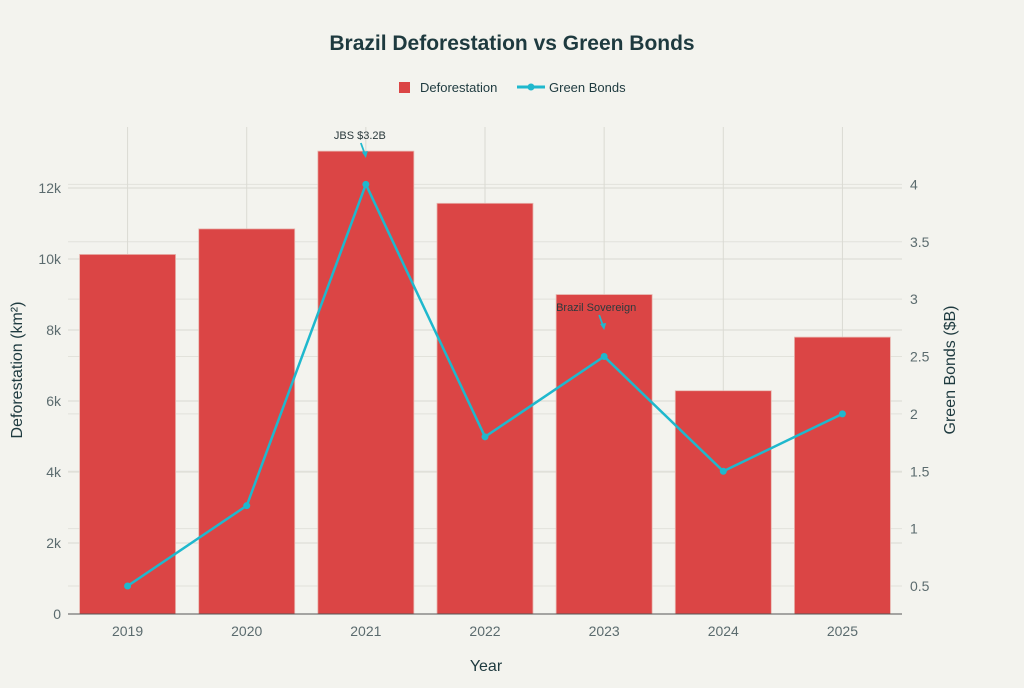  Describe the element at coordinates (596, 308) in the screenshot. I see `annotation-label: Brazil Sovereign` at that location.